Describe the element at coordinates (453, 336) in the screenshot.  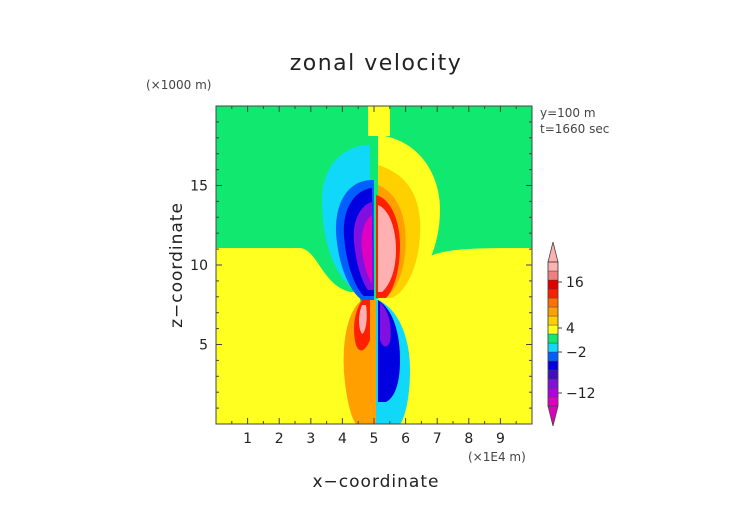
I see `field-background-lower-right` at that location.